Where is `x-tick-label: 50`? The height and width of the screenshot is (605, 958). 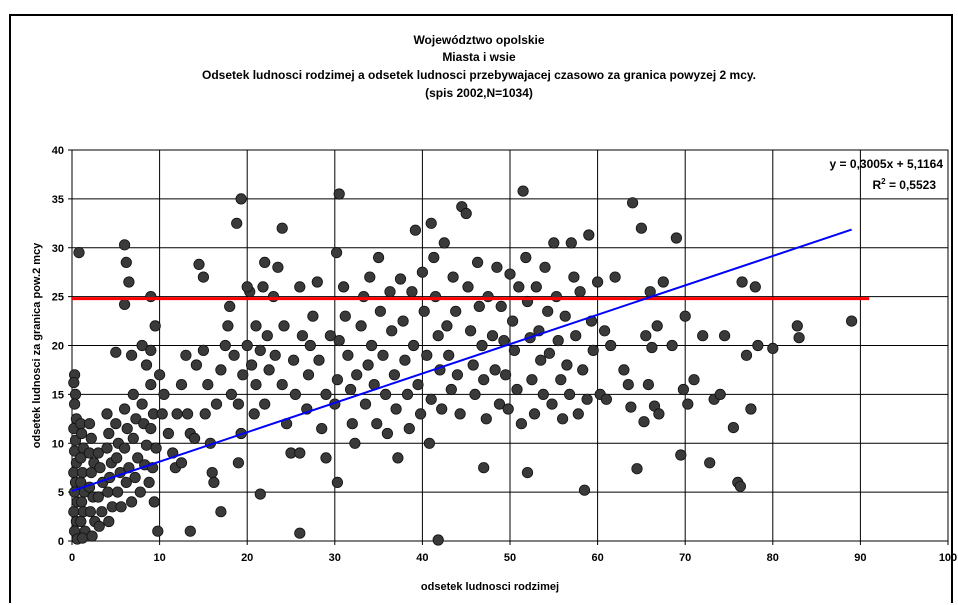
x-tick-label: 50 is located at coordinates (510, 558).